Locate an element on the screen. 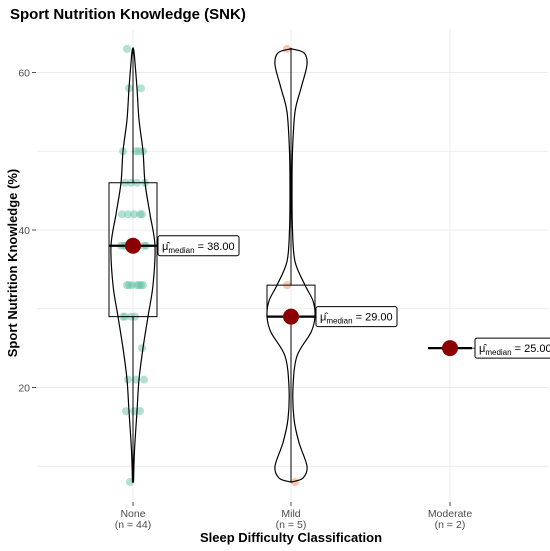 Image resolution: width=550 pixels, height=551 pixels. median-label: μ̂median = 25.00 is located at coordinates (512, 348).